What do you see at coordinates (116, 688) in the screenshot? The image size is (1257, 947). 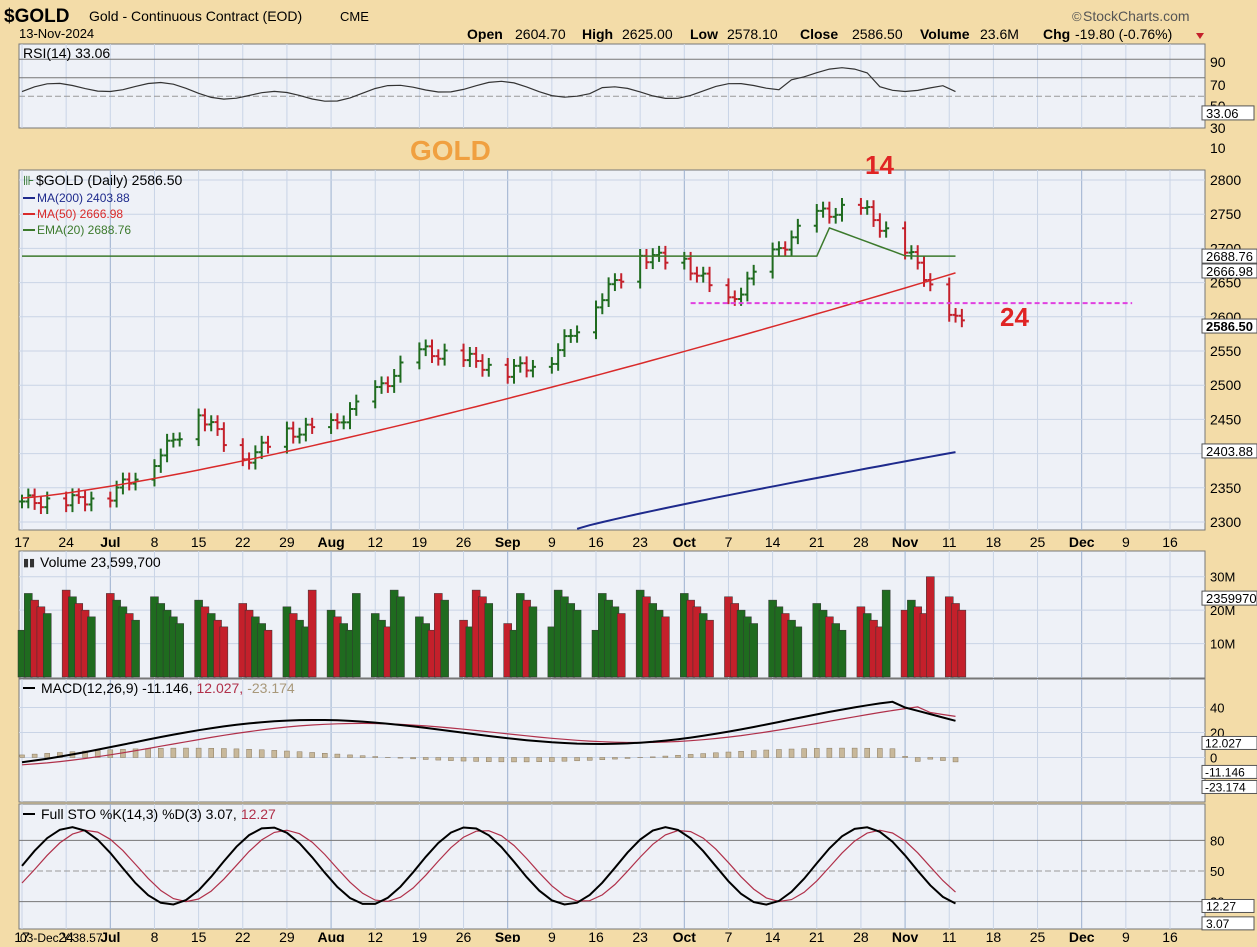 I see `macd-legend-main: MACD(12,26,9) -11.146,` at bounding box center [116, 688].